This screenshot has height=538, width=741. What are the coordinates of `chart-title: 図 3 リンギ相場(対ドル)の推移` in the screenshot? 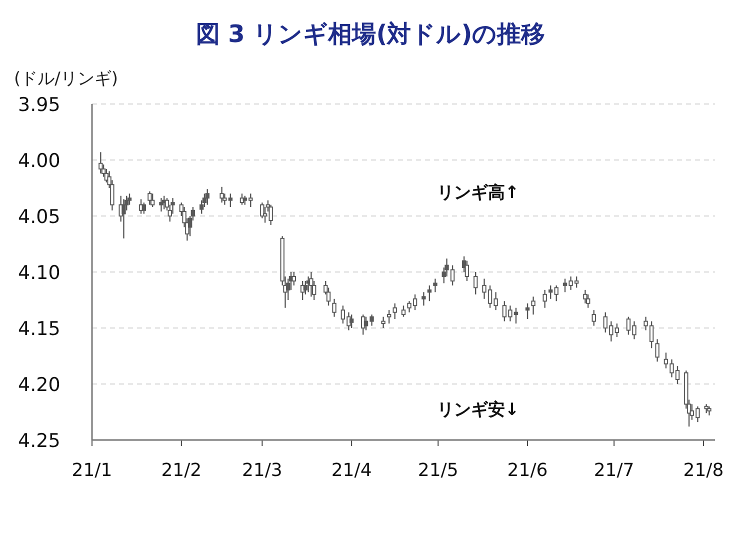 It's located at (371, 34).